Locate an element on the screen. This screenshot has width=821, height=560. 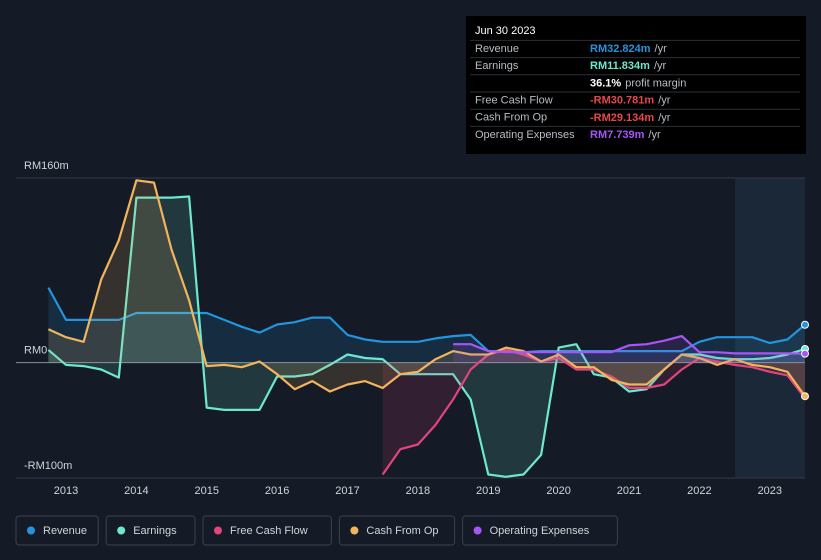
x-tick-label: 2014 is located at coordinates (136, 491).